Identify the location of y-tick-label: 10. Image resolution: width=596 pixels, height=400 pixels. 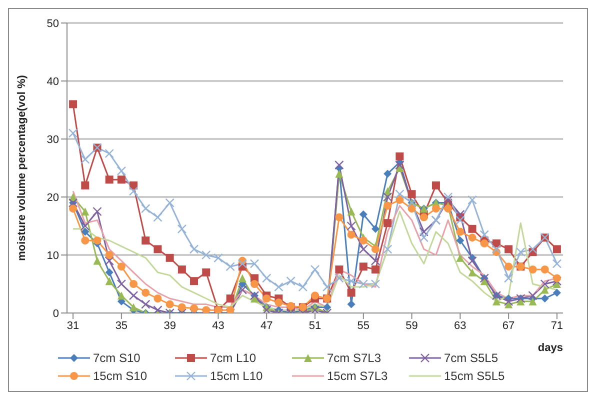
(52, 256).